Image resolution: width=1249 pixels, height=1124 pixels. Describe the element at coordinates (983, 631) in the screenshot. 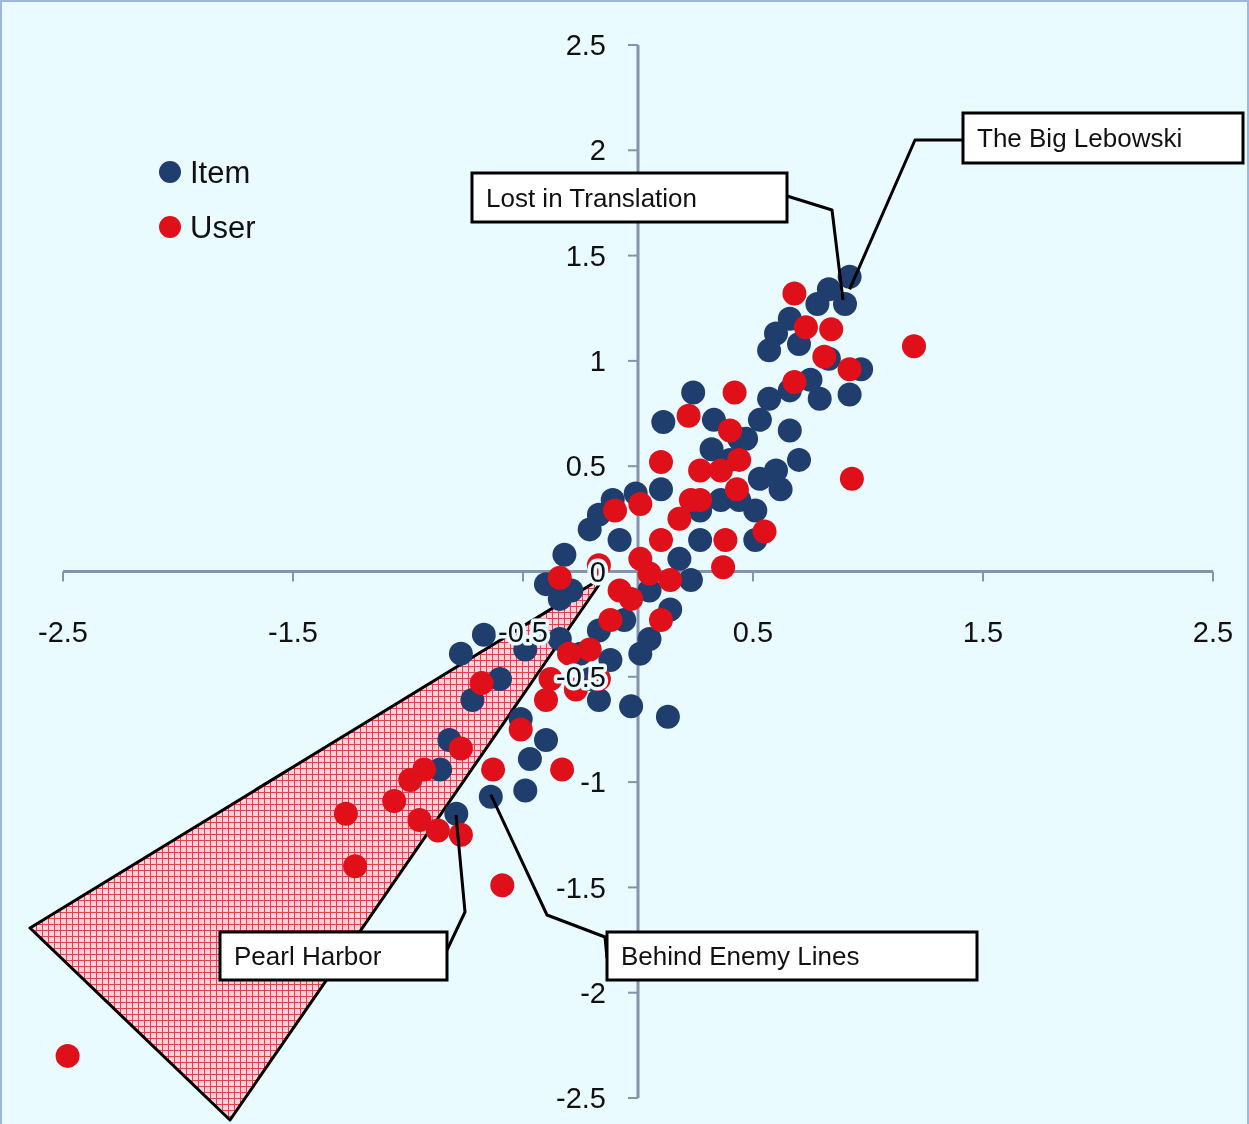

I see `x-tick-label: 1.5` at that location.